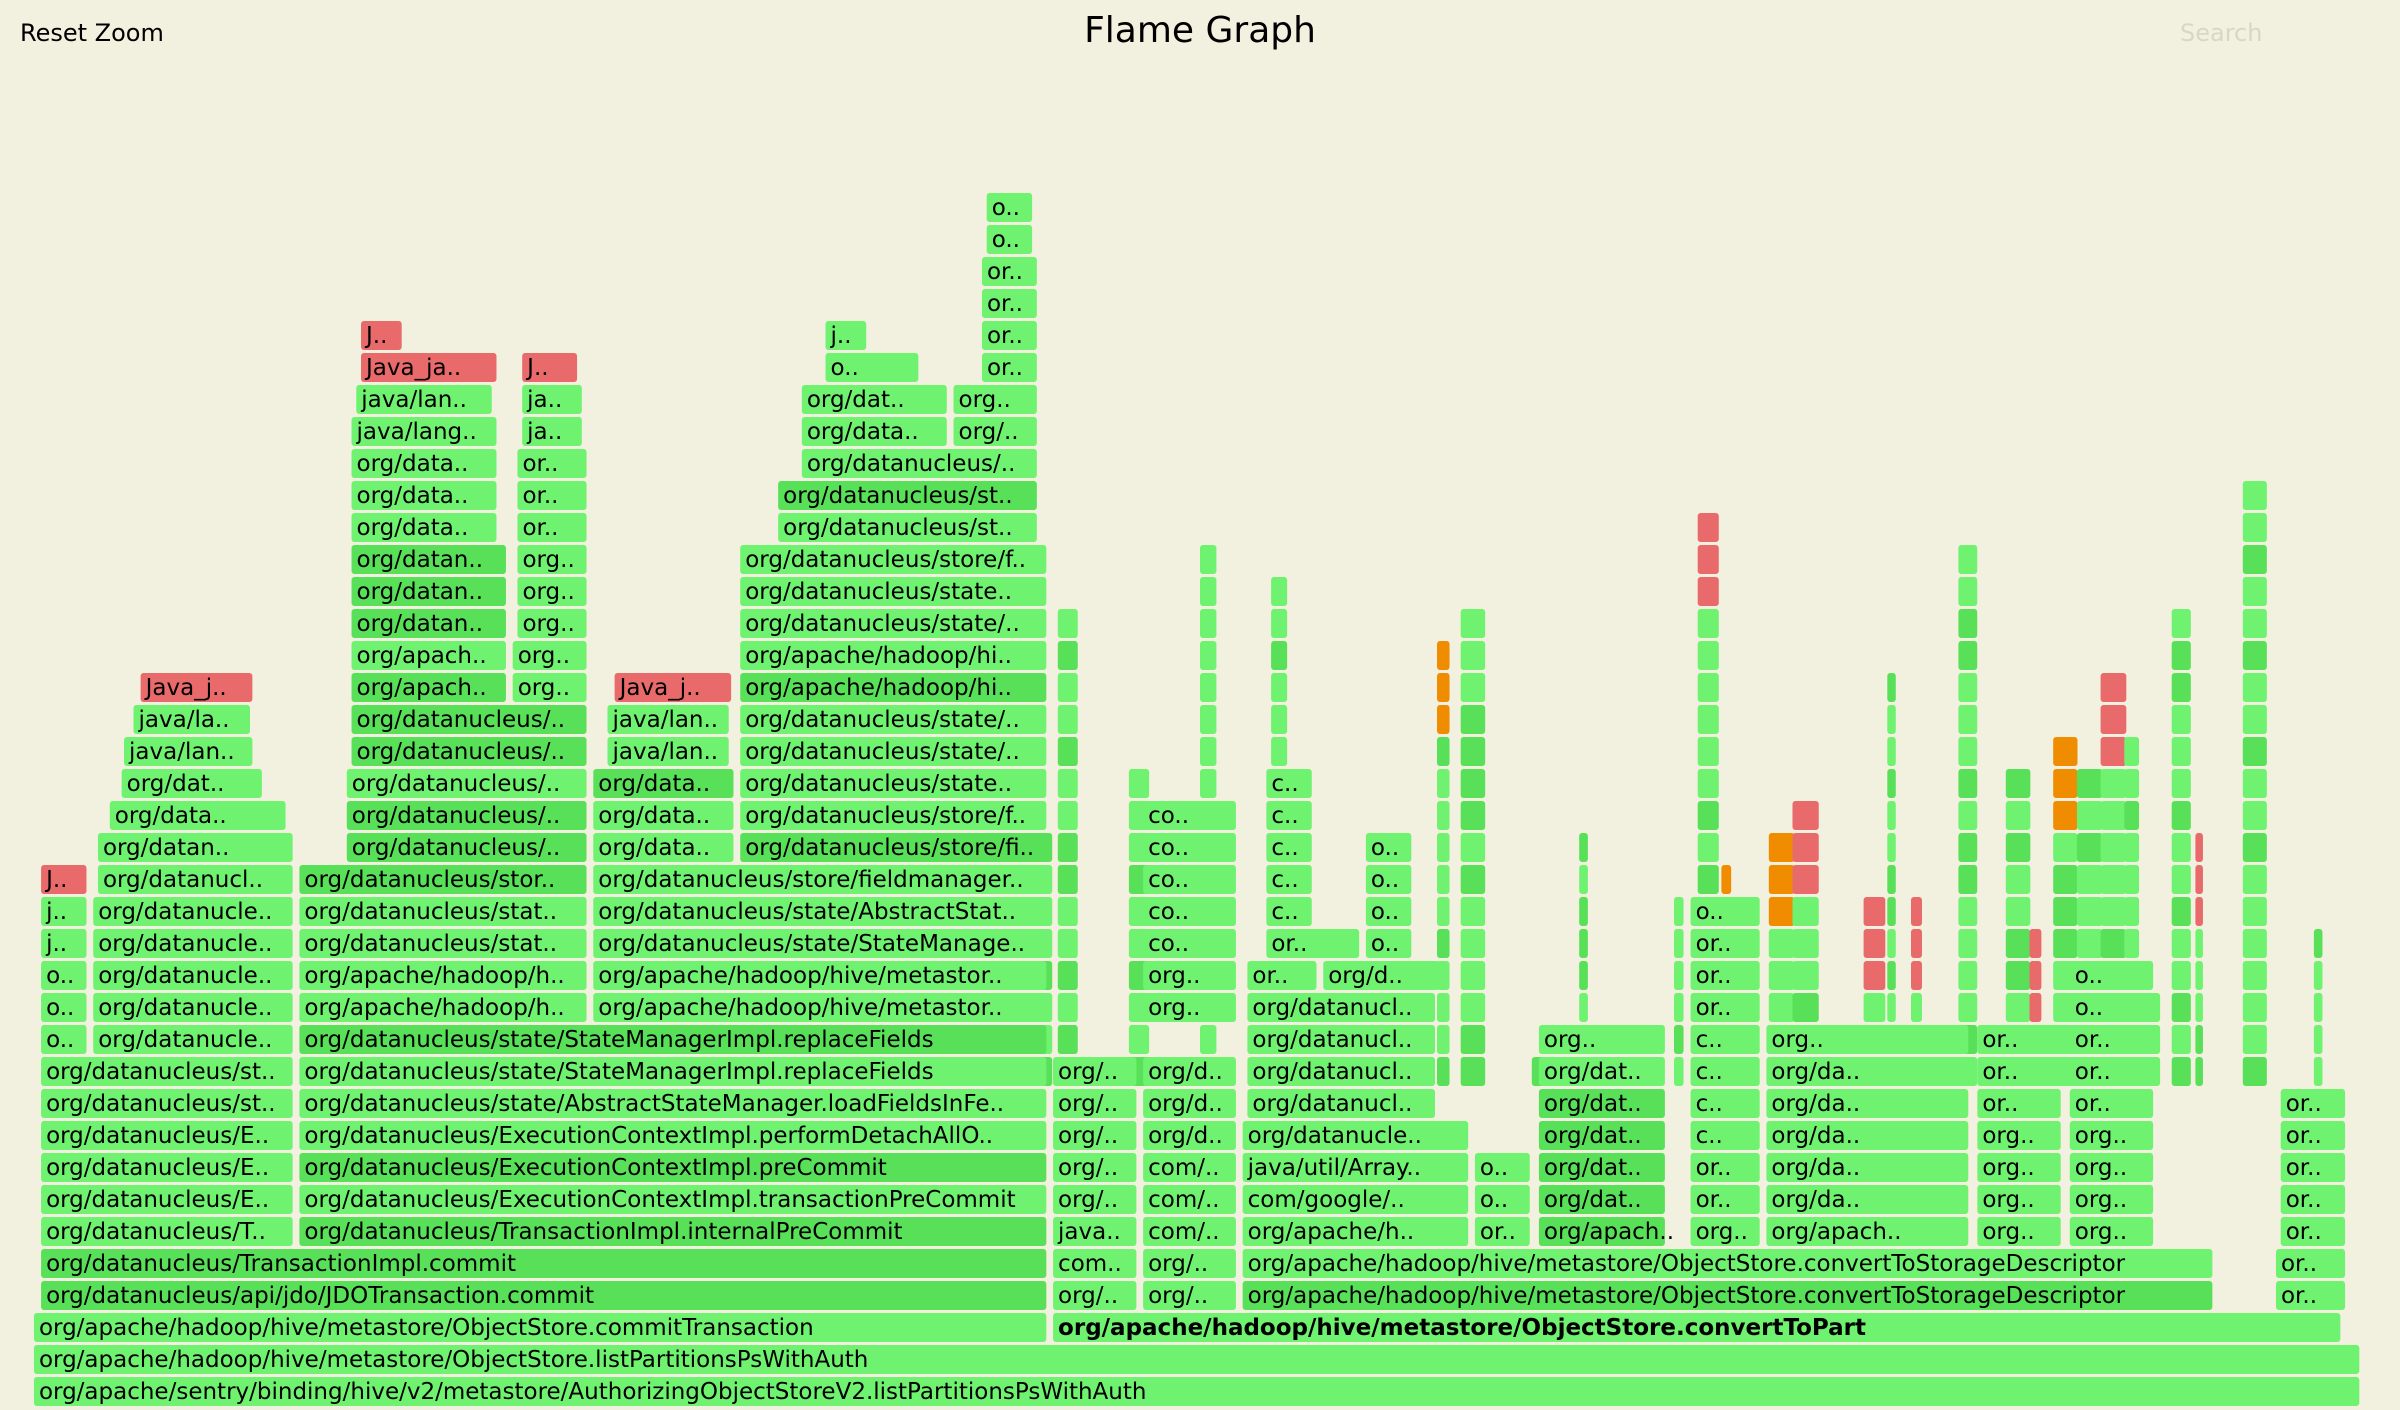  What do you see at coordinates (64, 879) in the screenshot?
I see `flame-frame: J..` at bounding box center [64, 879].